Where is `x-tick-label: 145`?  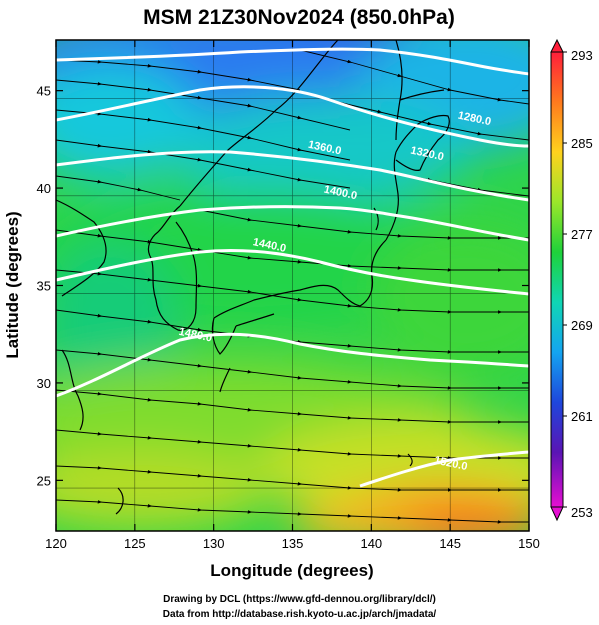 x-tick-label: 145 is located at coordinates (450, 543).